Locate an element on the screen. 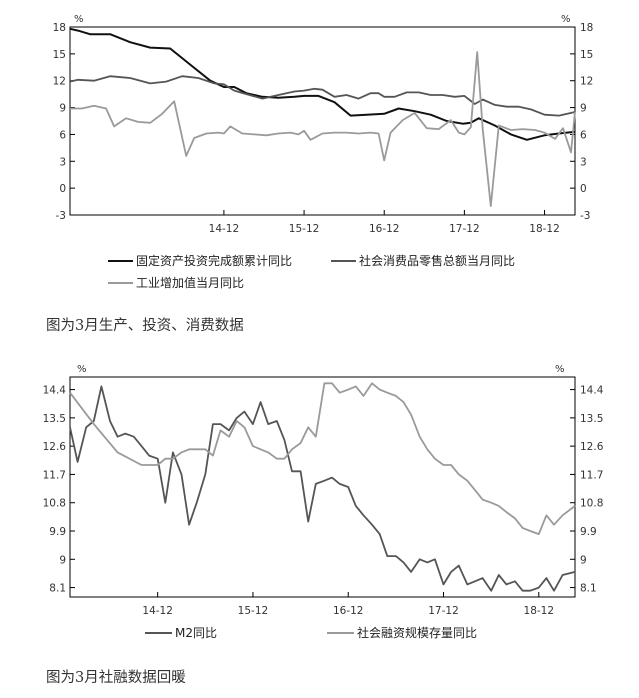 The height and width of the screenshot is (698, 639). y-tick-label-right: -3 is located at coordinates (585, 216).